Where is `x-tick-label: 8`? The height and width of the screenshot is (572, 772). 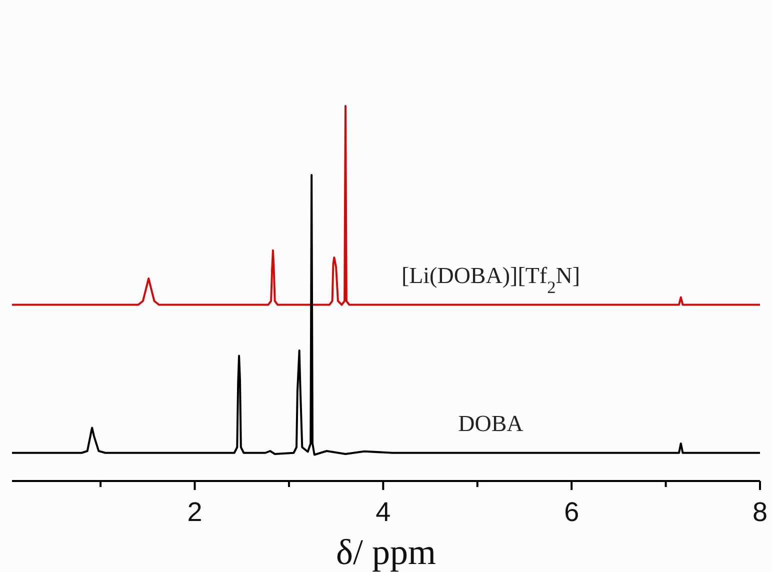 x-tick-label: 8 is located at coordinates (760, 512).